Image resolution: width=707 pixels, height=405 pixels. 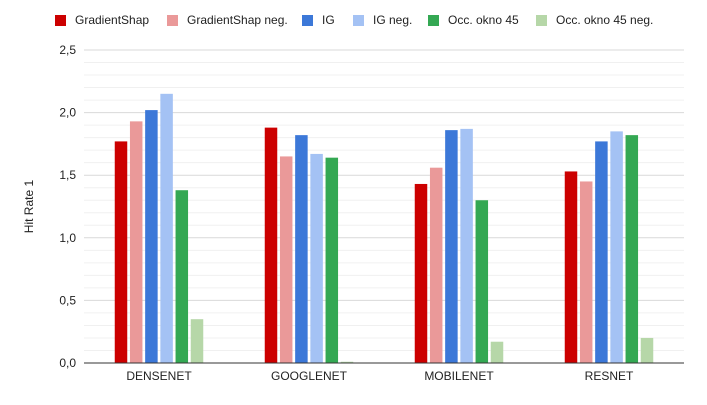 I want to click on x-tick-label: GOOGLENET, so click(x=309, y=376).